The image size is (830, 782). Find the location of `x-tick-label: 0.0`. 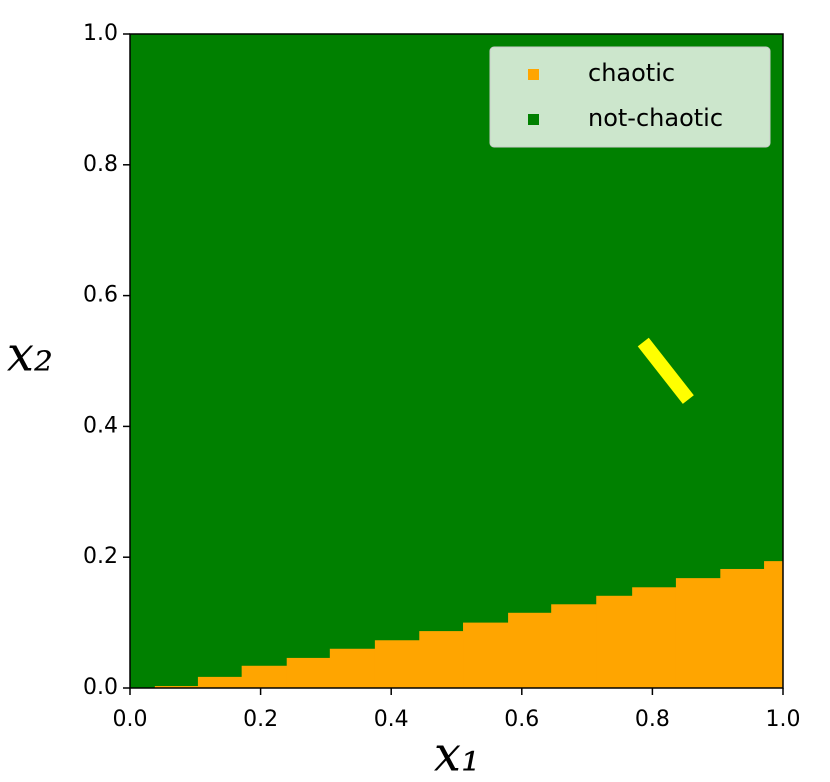

x-tick-label: 0.0 is located at coordinates (130, 719).